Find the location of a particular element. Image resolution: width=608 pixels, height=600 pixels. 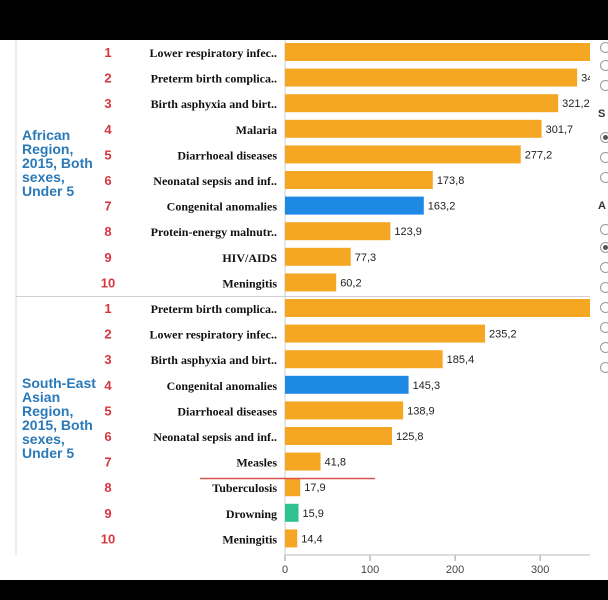

left-frame-edge is located at coordinates (5, 310).